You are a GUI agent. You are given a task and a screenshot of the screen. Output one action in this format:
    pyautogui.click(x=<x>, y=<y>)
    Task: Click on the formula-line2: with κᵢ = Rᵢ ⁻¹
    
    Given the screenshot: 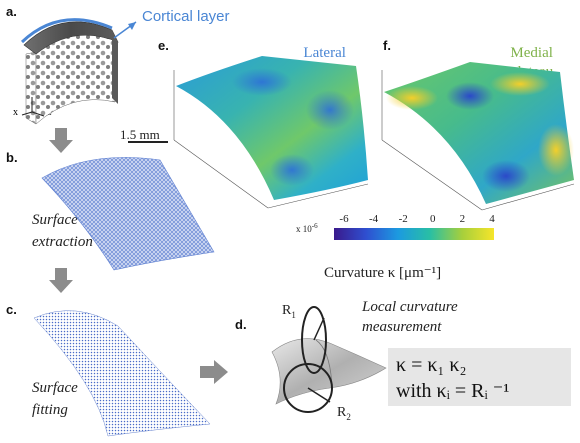 What is the action you would take?
    pyautogui.click(x=453, y=391)
    